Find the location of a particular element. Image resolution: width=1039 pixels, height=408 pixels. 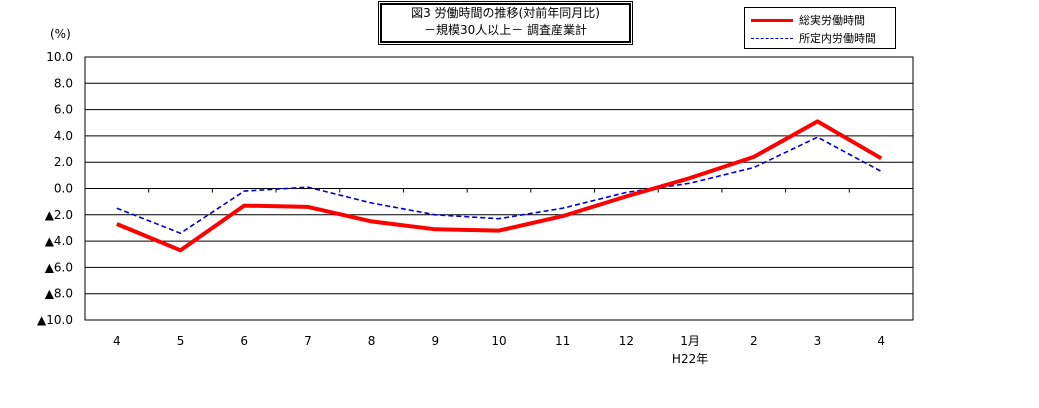

y-tick-label: ▲10.0 is located at coordinates (55, 320).